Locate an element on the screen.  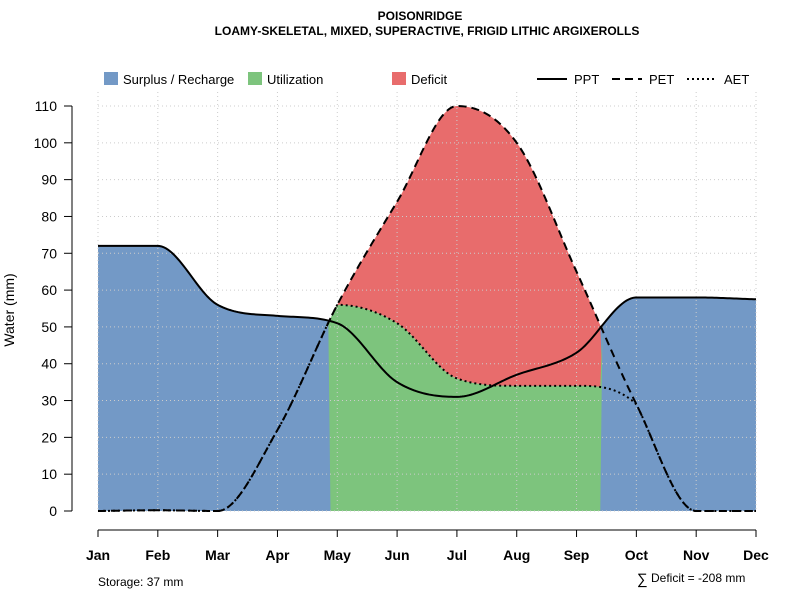
y-tick-label-1: 10 is located at coordinates (49, 474).